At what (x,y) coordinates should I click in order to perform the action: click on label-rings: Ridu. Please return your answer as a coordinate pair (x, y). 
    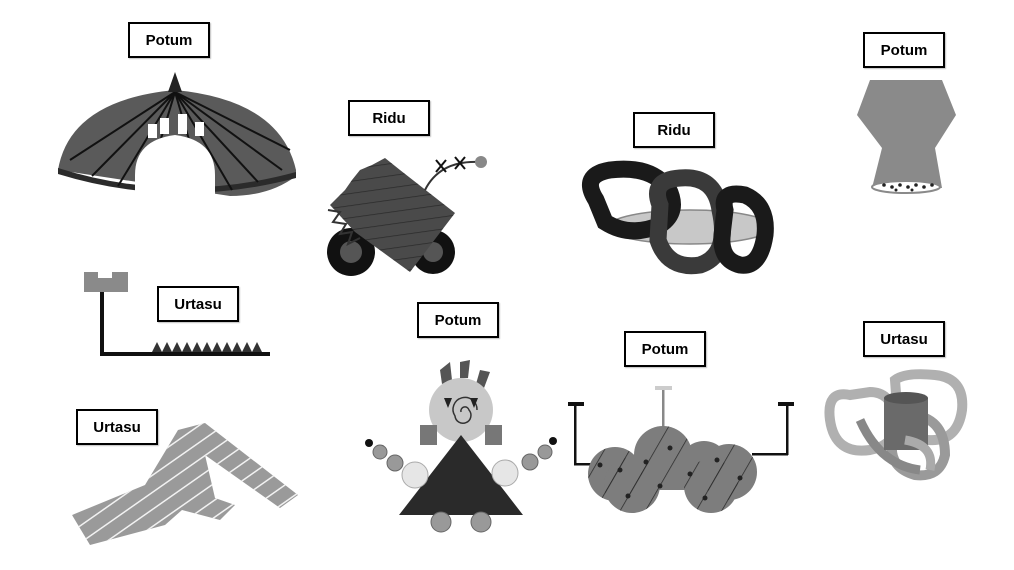
    Looking at the image, I should click on (674, 130).